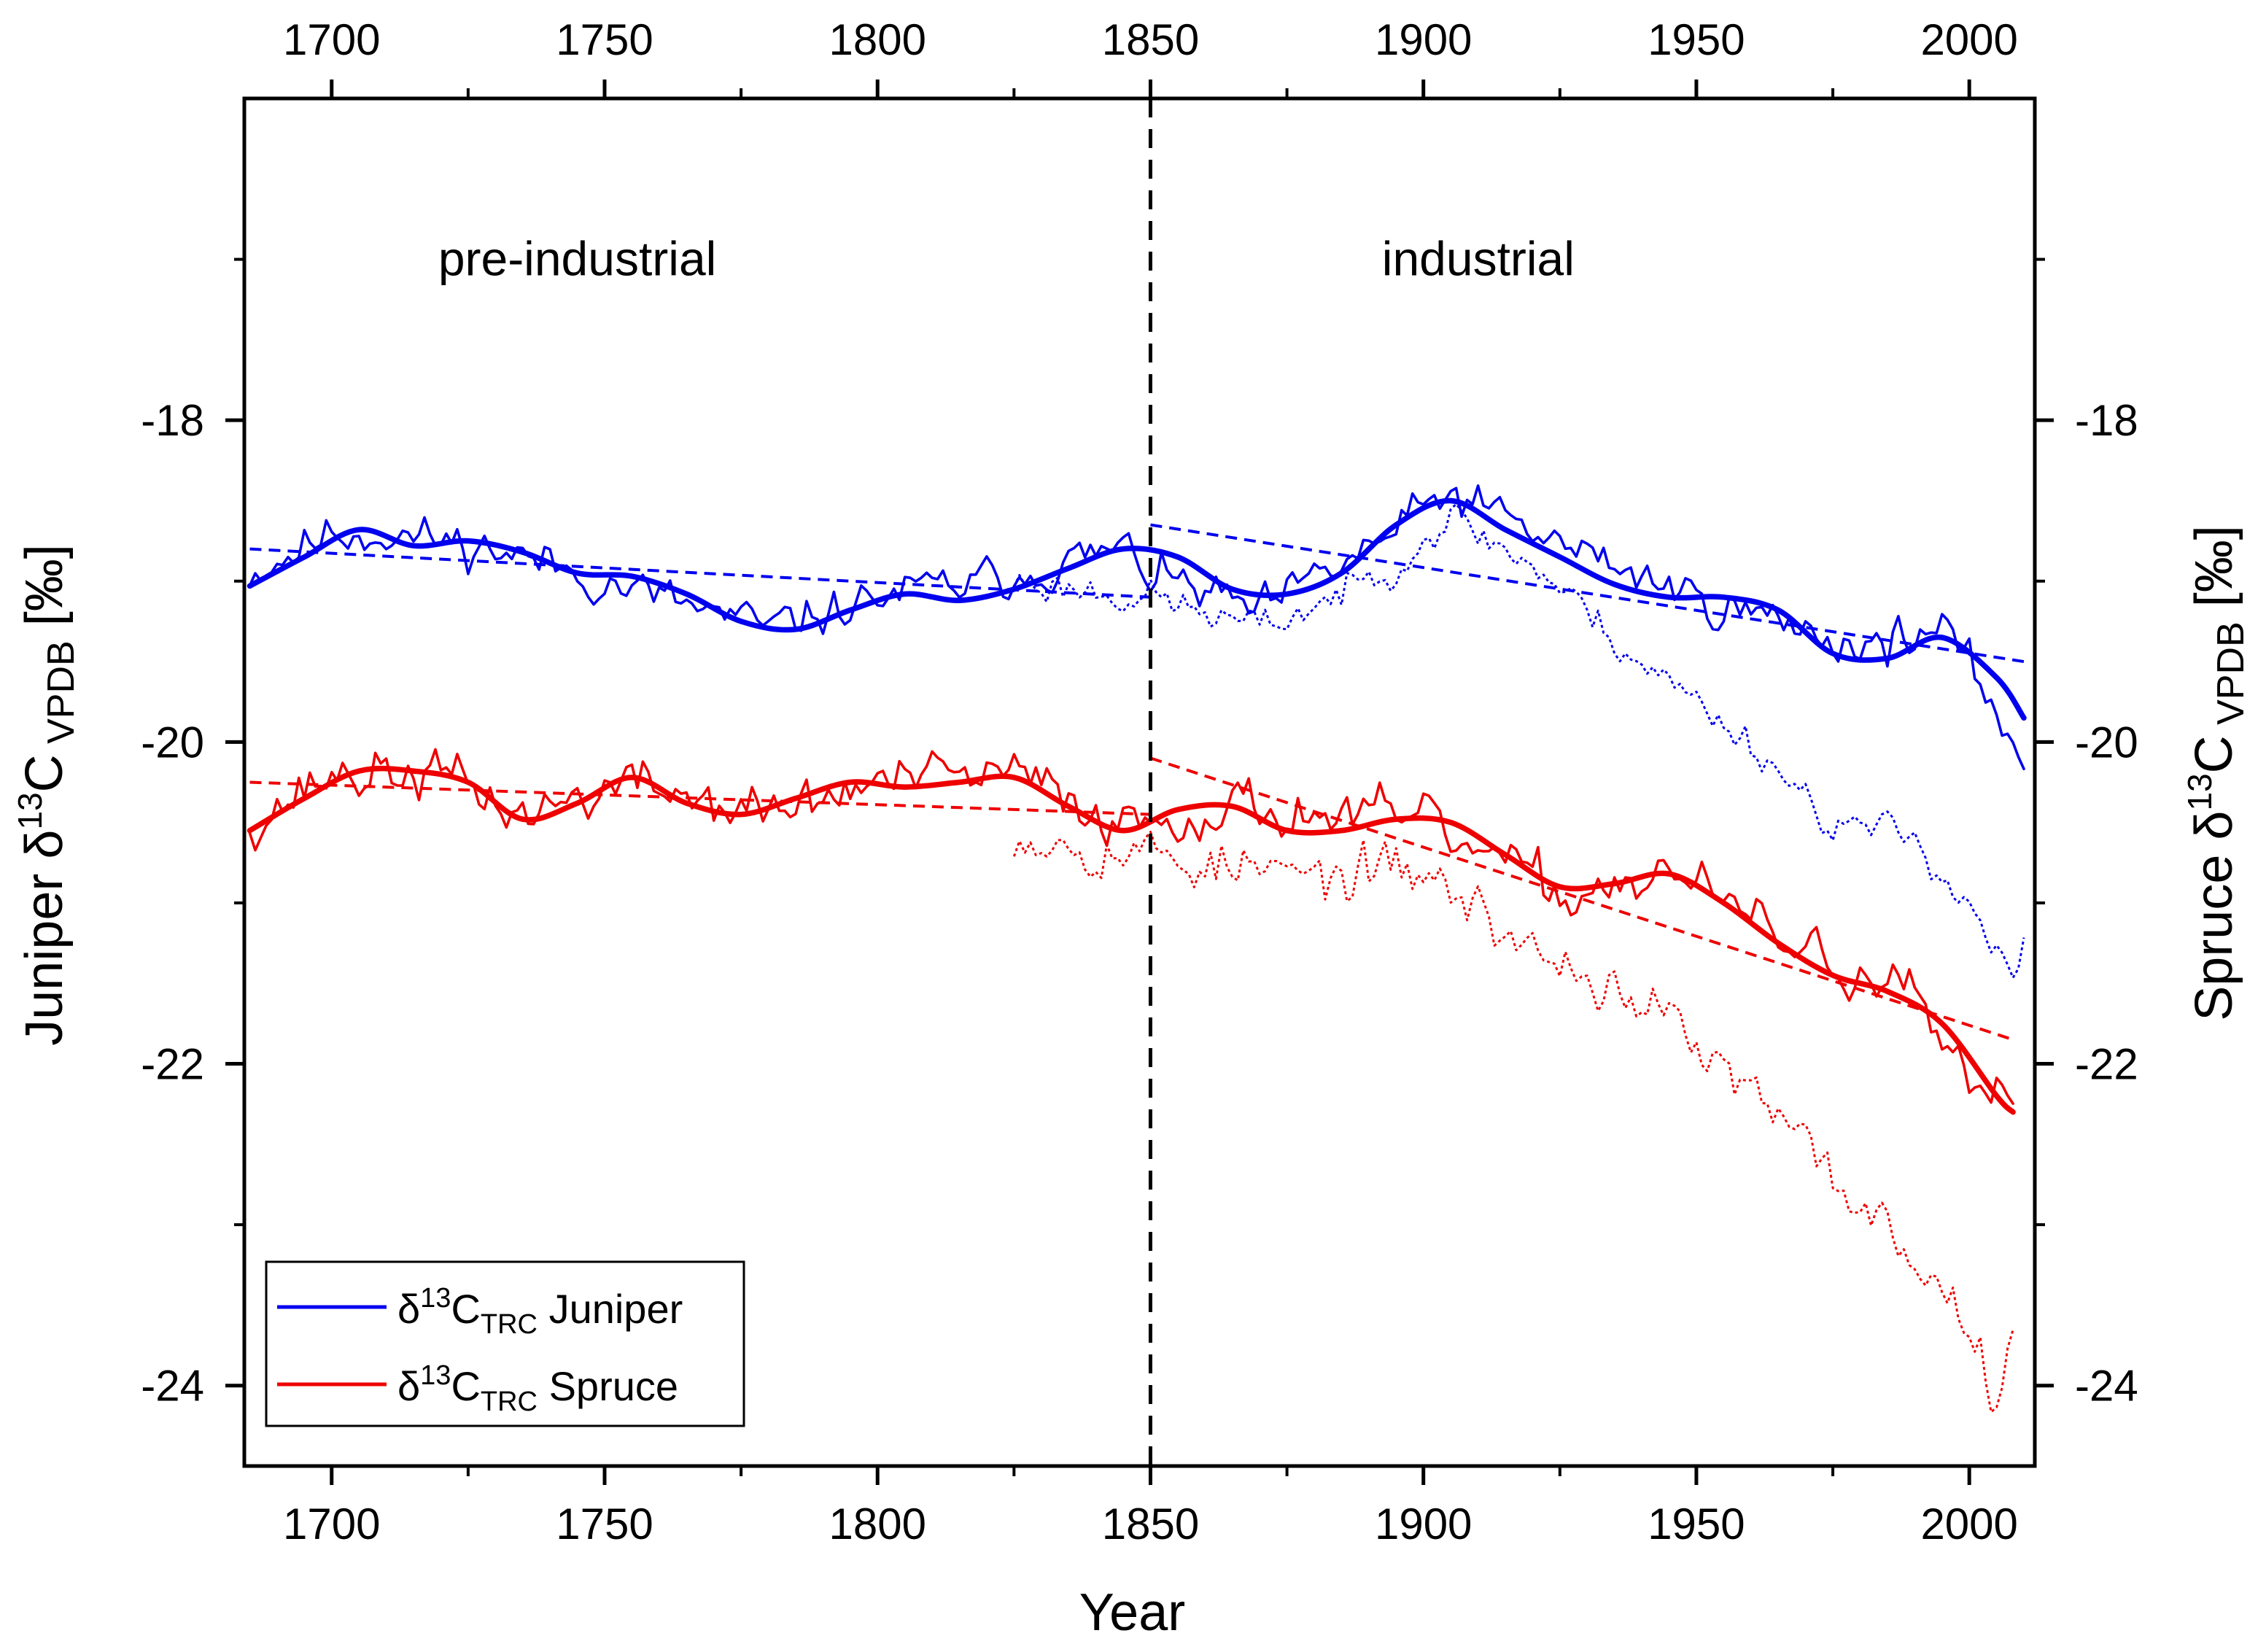  Describe the element at coordinates (604, 1524) in the screenshot. I see `x-tick-label-bottom-1750: 1750` at that location.